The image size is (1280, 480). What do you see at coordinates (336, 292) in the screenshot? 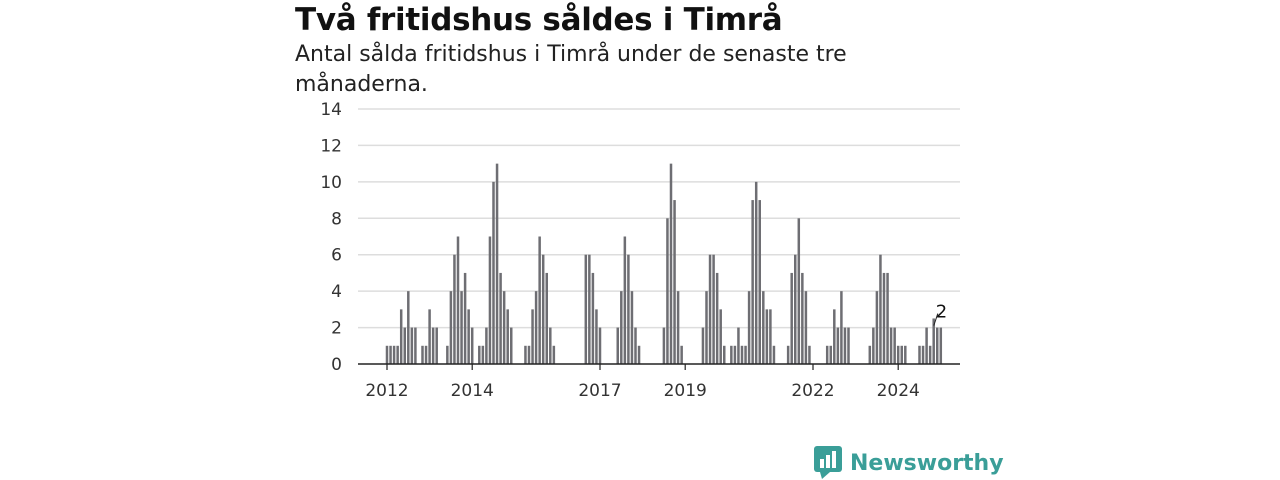
I see `y-tick-label: 4` at bounding box center [336, 292].